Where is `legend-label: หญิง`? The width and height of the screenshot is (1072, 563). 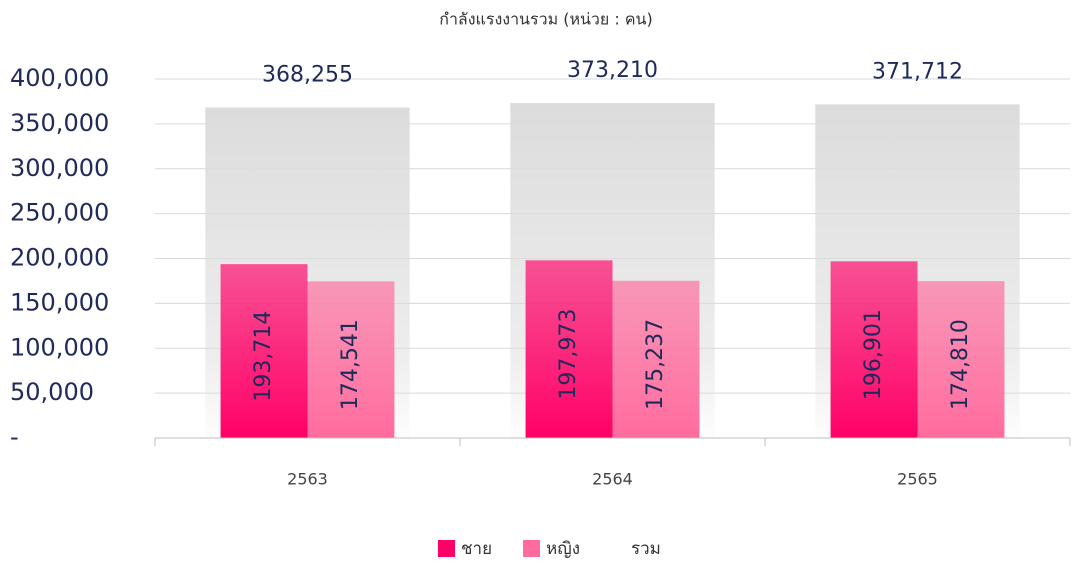
legend-label: หญิง is located at coordinates (563, 549).